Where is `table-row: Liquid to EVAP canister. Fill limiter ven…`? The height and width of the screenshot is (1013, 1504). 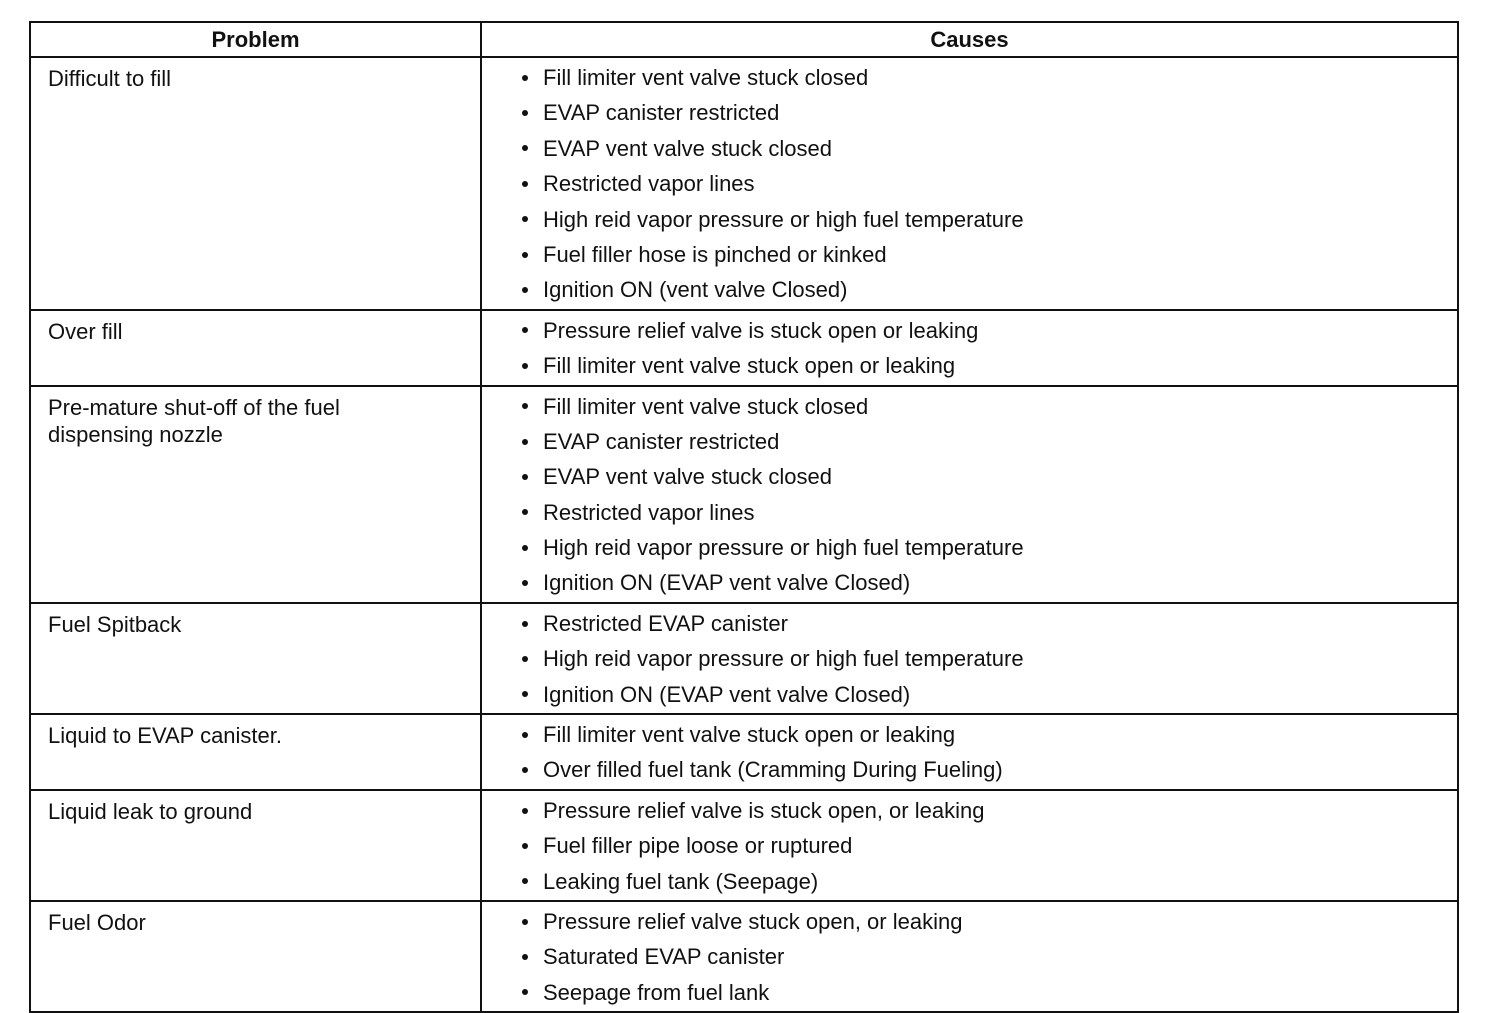
table-row: Liquid to EVAP canister. Fill limiter ven… is located at coordinates (744, 752).